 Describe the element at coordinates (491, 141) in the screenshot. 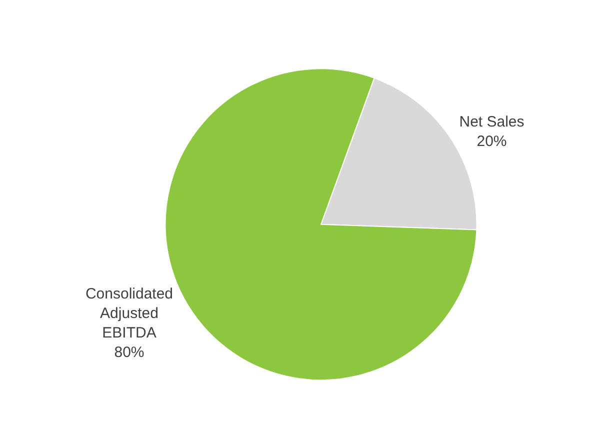

I see `data-label: 20%` at that location.